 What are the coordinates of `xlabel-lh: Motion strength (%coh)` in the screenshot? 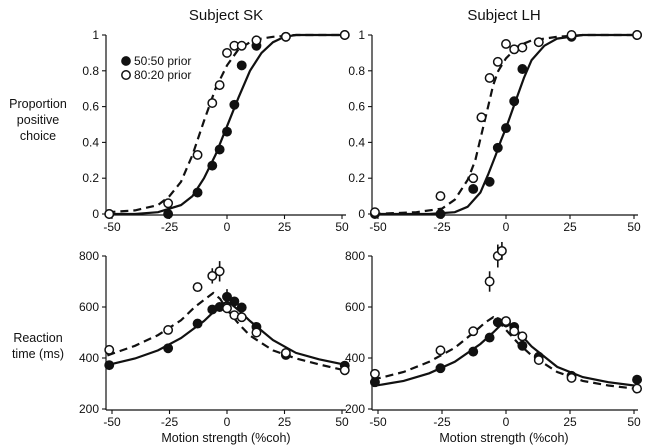 It's located at (503, 438).